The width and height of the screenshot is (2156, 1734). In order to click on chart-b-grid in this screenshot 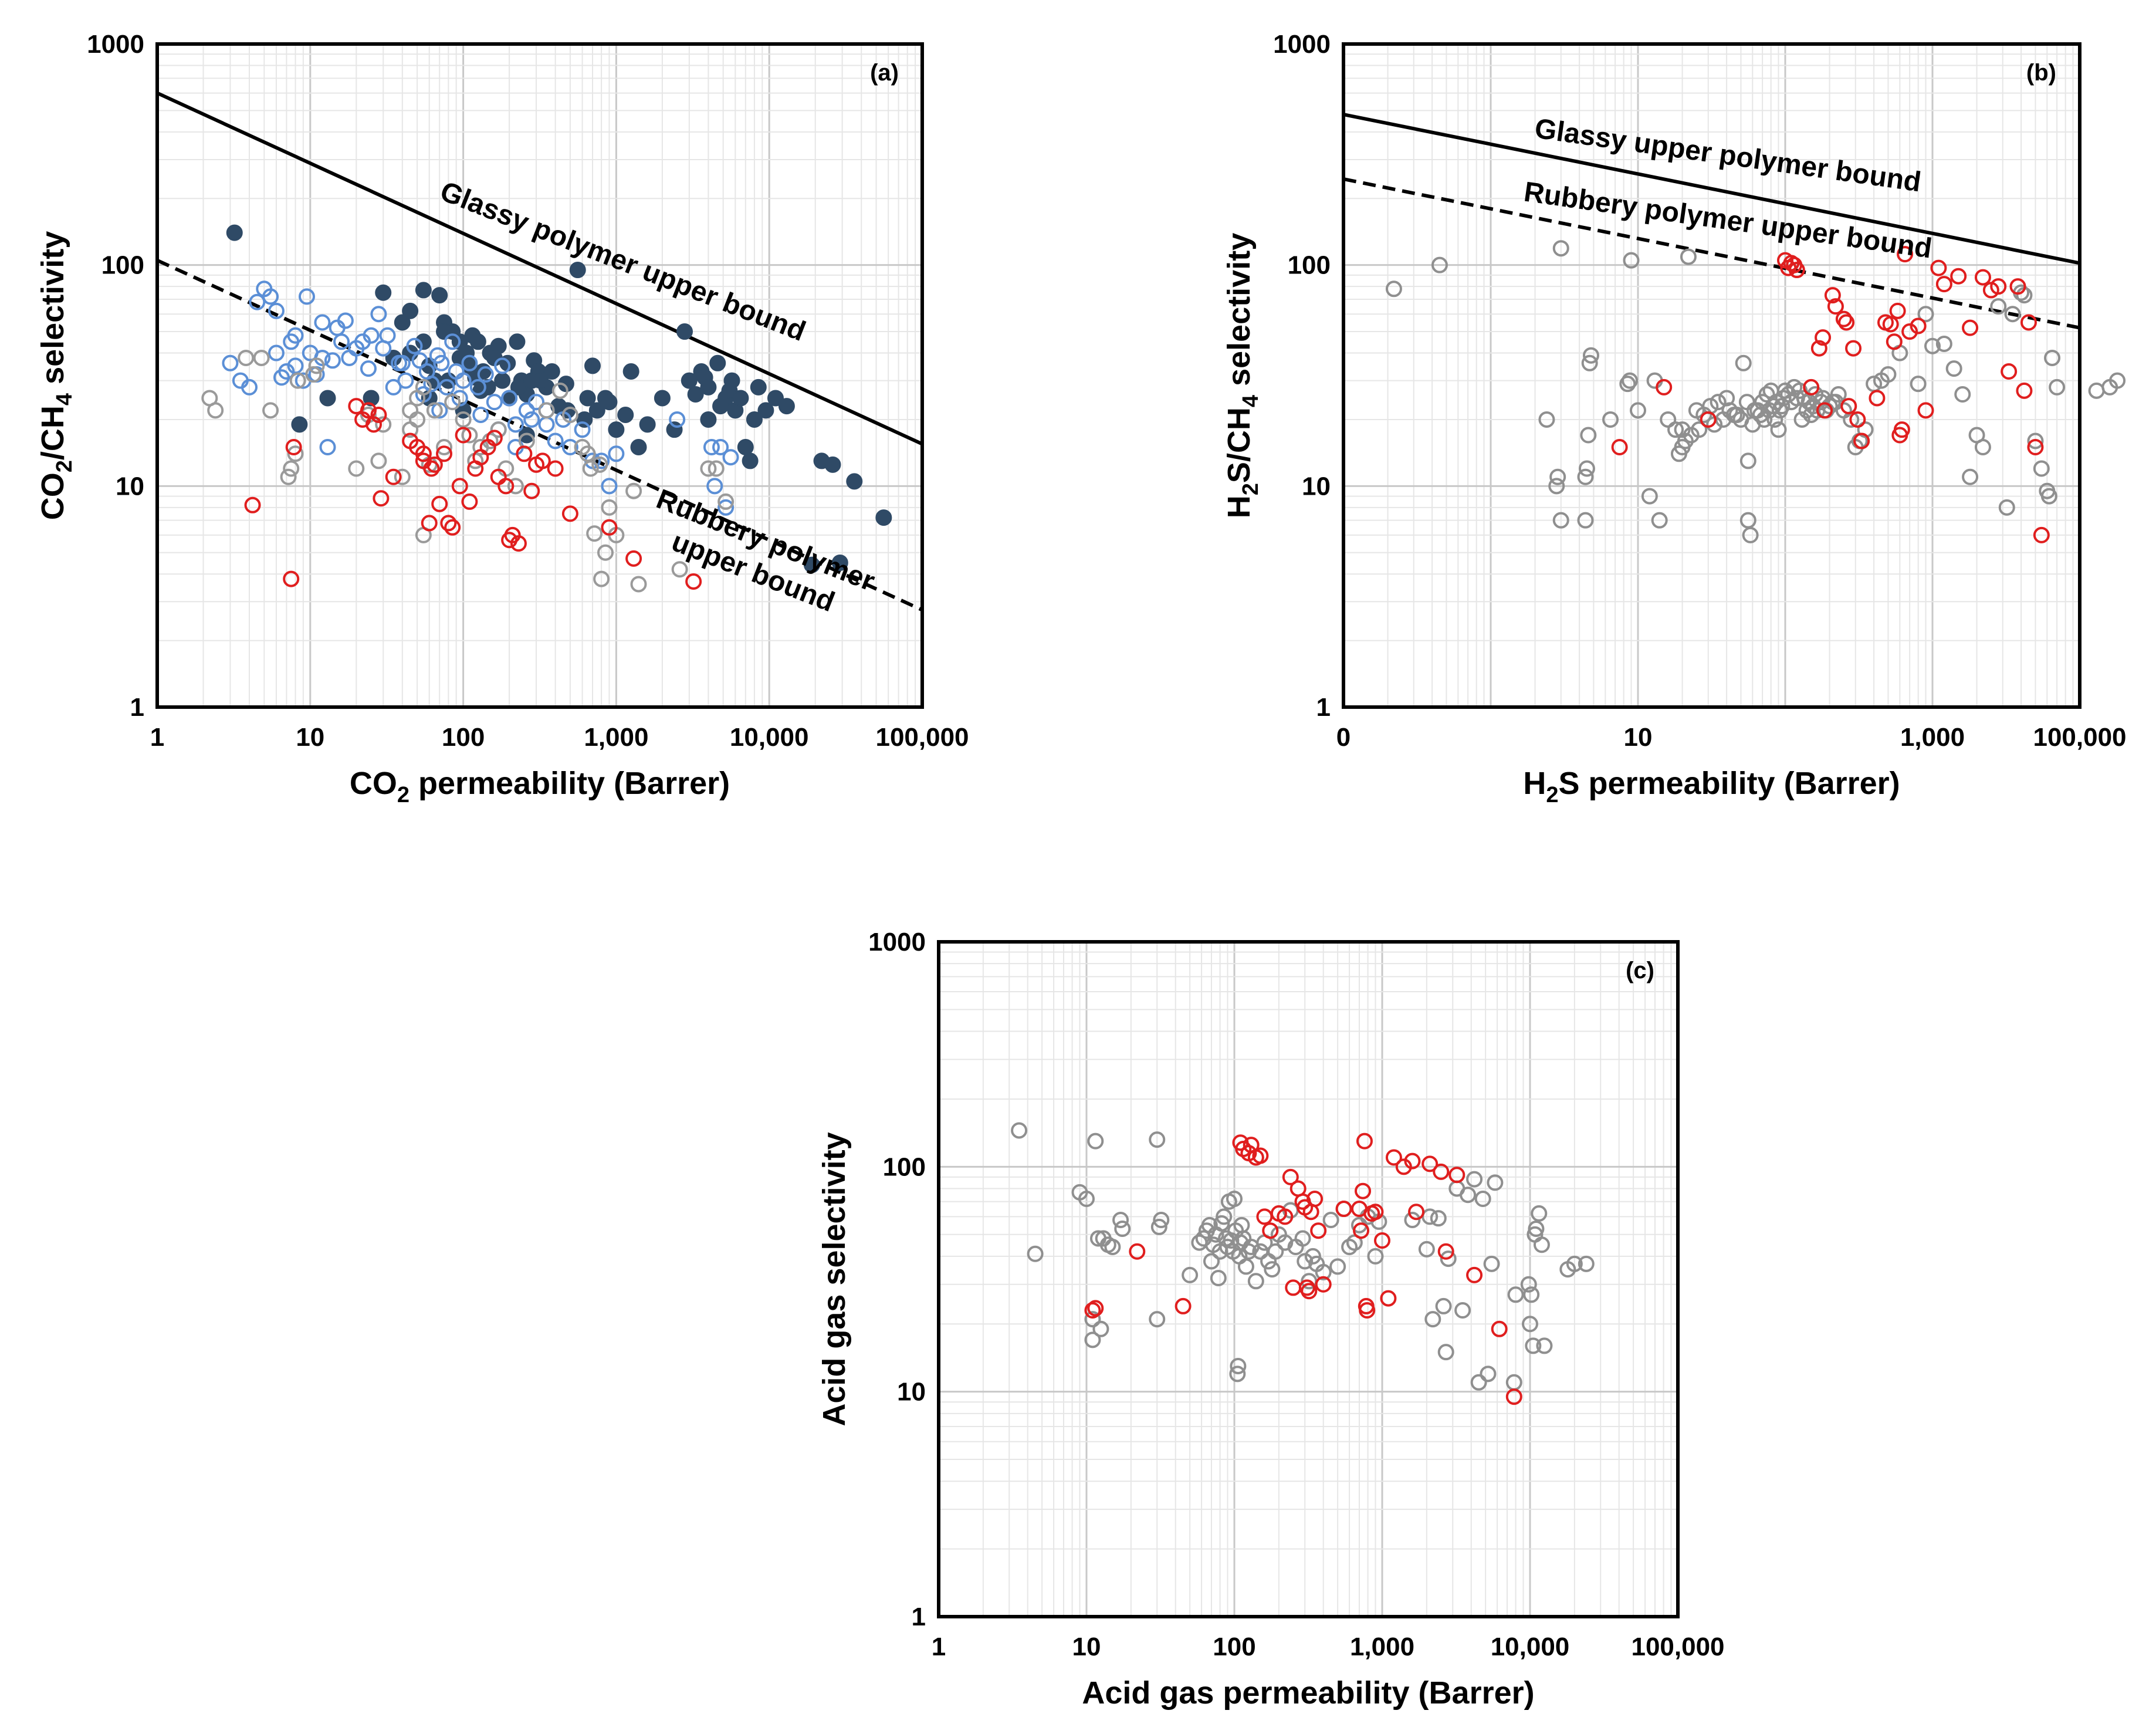, I will do `click(1711, 375)`.